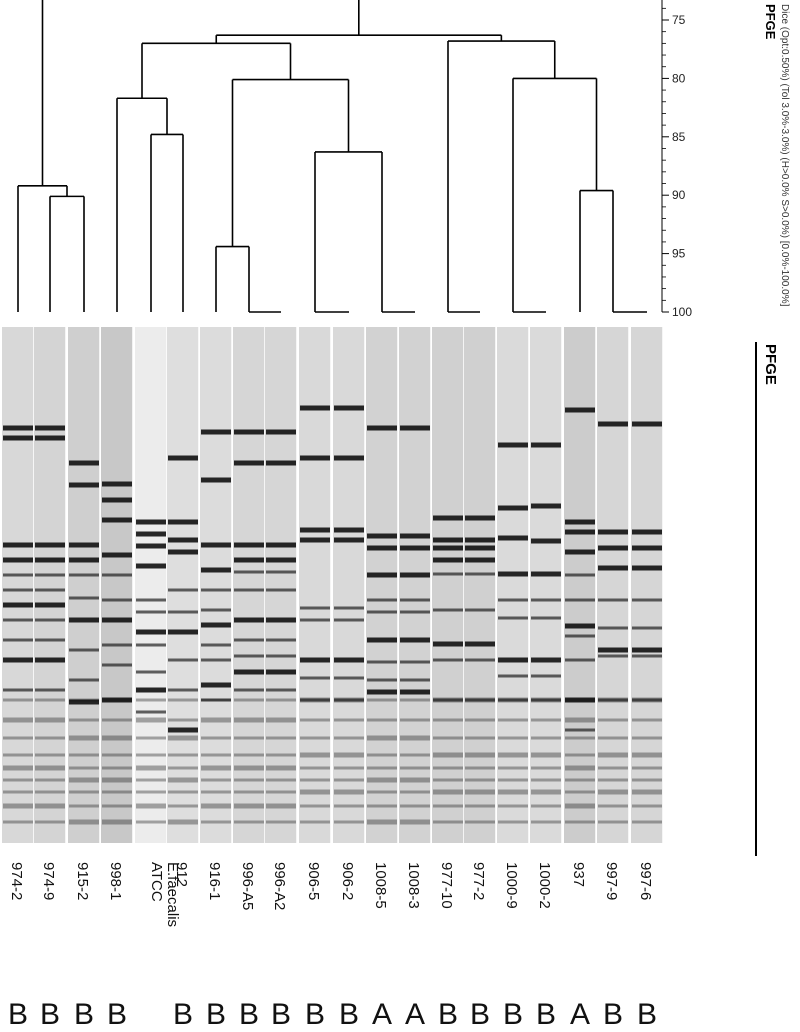  Describe the element at coordinates (645, 881) in the screenshot. I see `lane-label: 997-6` at that location.